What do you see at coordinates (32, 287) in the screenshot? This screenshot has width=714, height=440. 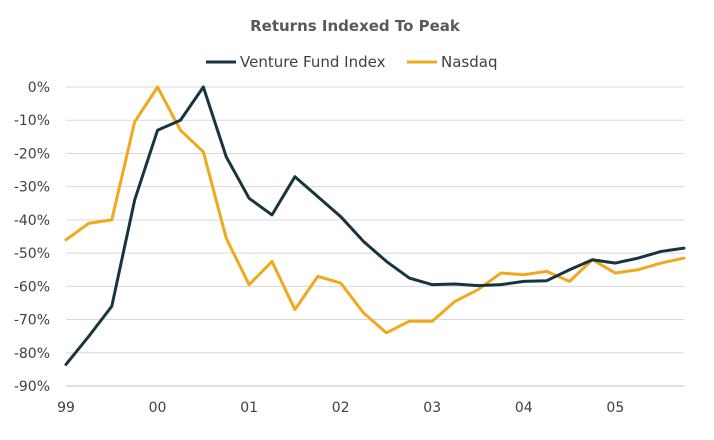 I see `y-tick-label: -60%` at bounding box center [32, 287].